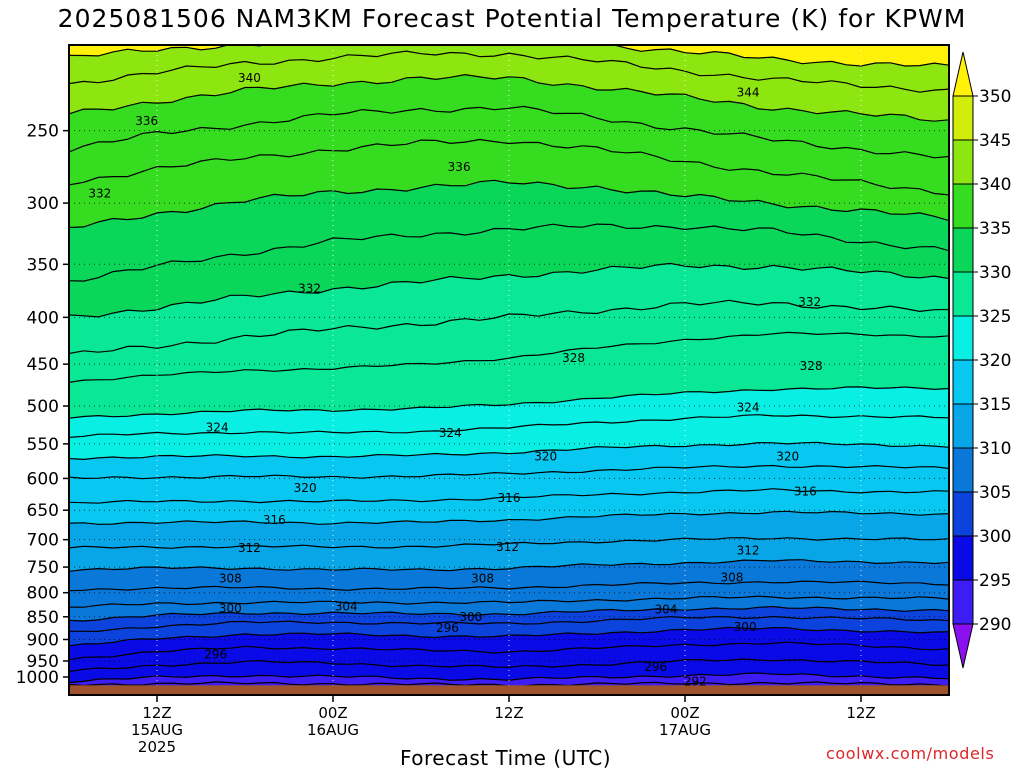 Image resolution: width=1024 pixels, height=770 pixels. Describe the element at coordinates (995, 537) in the screenshot. I see `colorbar-label: 300` at that location.